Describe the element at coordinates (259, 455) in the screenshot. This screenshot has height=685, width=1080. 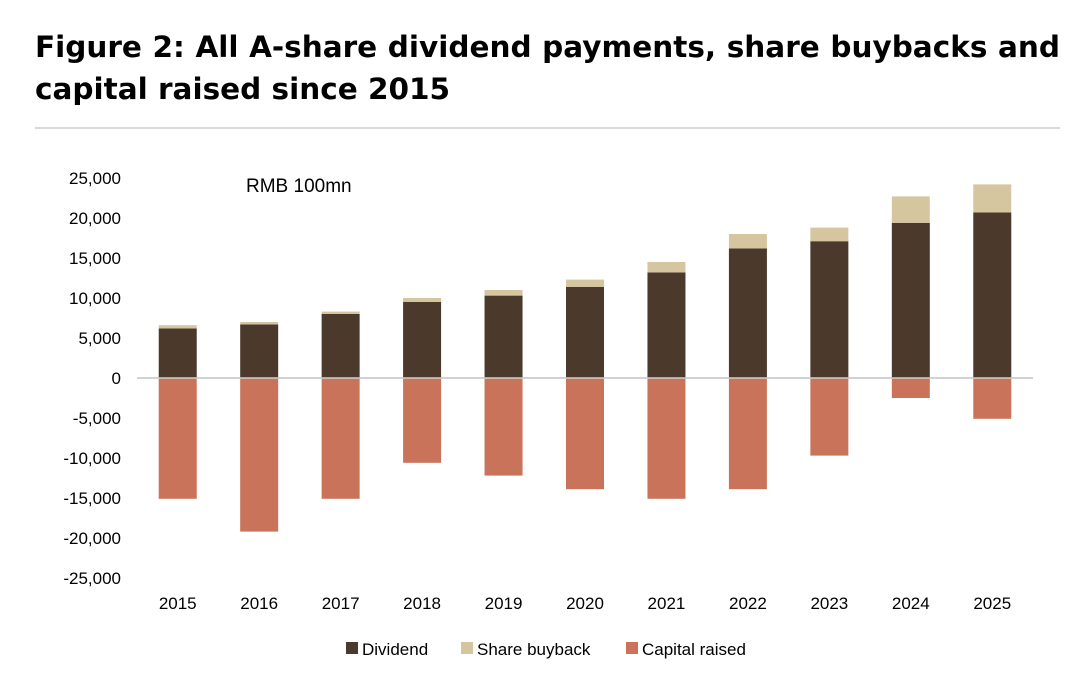
I see `bar-capital-raised-2016` at that location.